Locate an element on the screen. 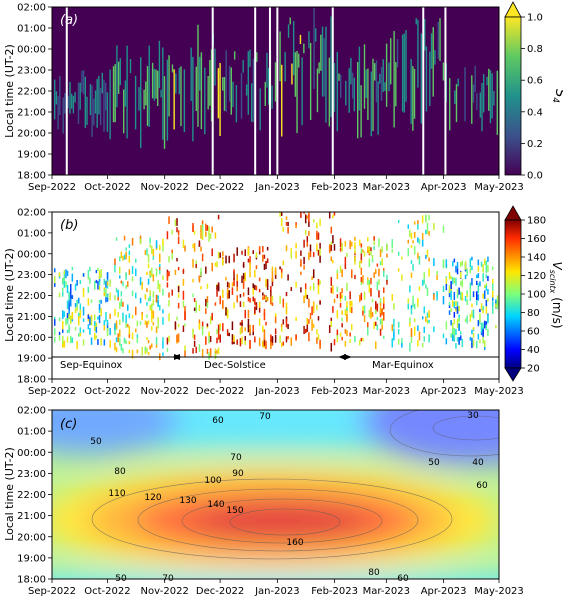  panel-a-colorbar-scale is located at coordinates (513, 96).